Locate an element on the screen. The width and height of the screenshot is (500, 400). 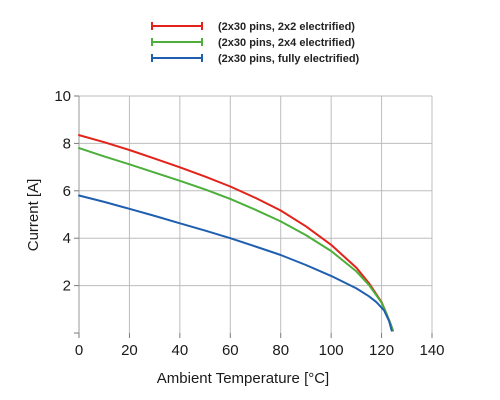
y-tick-label: 6 is located at coordinates (67, 191).